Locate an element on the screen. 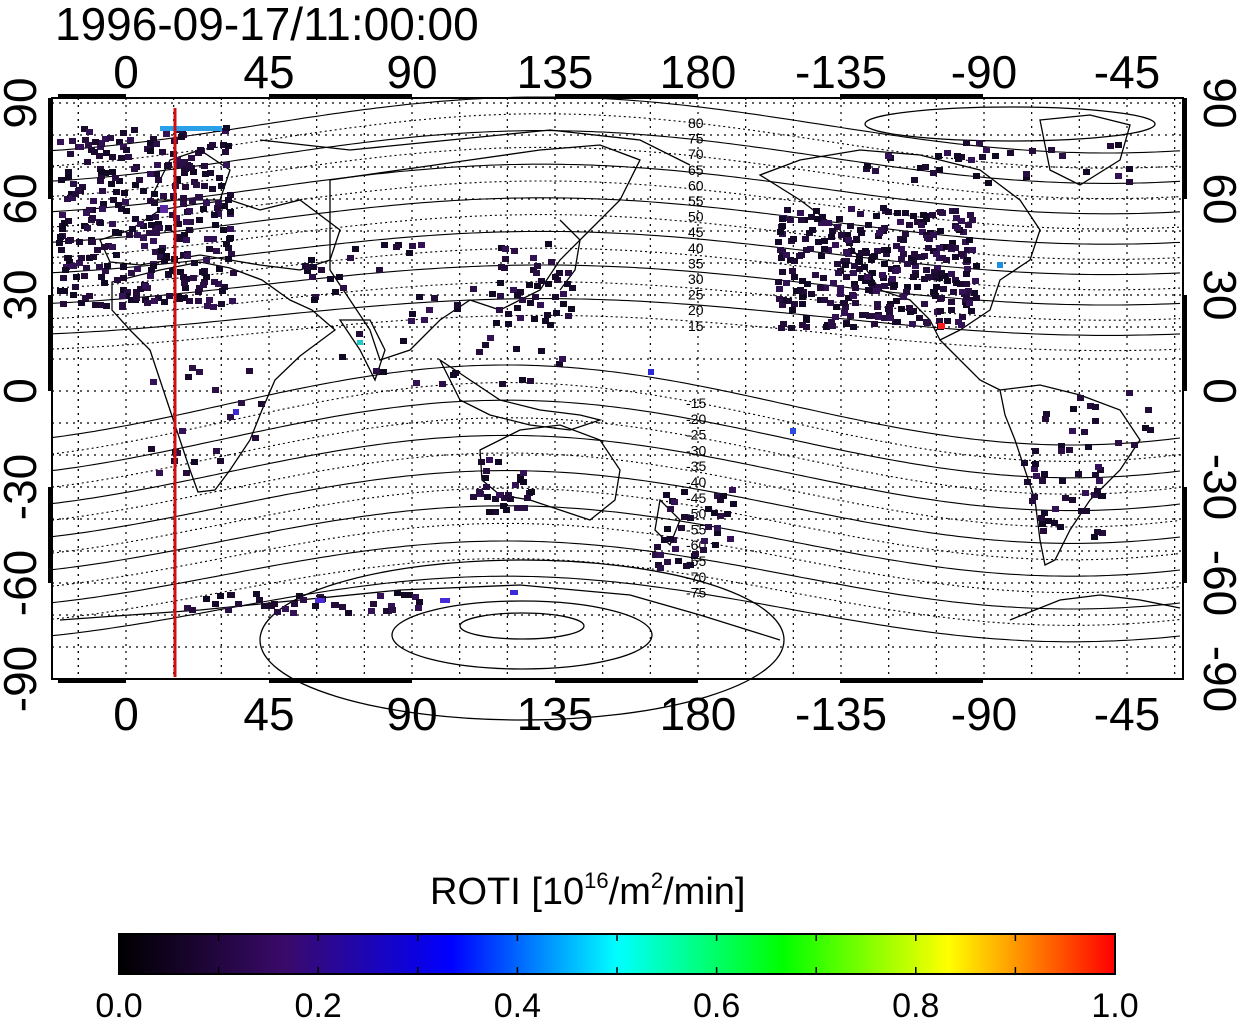  contour-line is located at coordinates (616, 125).